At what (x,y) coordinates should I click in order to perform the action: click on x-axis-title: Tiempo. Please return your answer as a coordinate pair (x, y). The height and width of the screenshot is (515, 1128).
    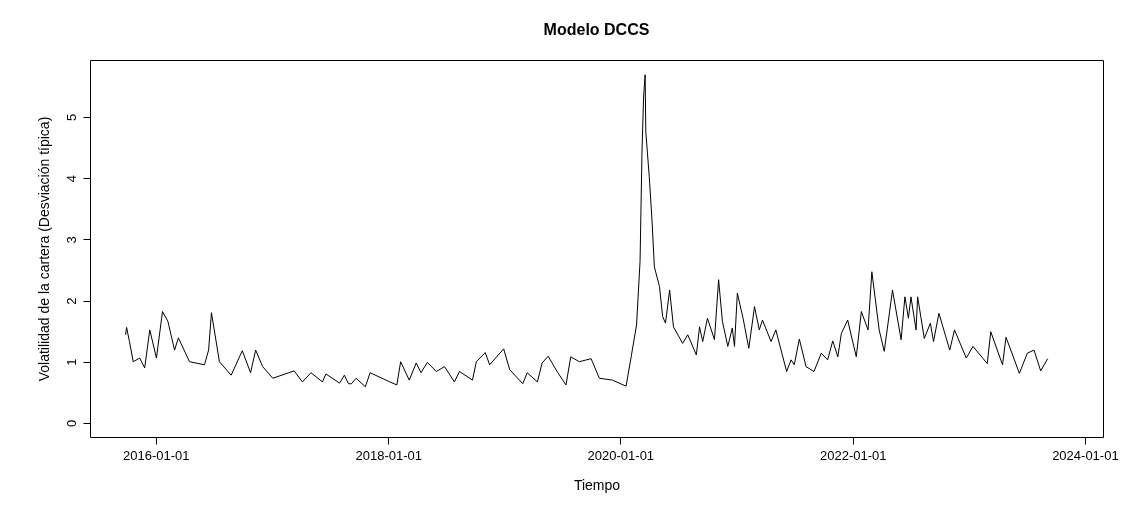
    Looking at the image, I should click on (597, 484).